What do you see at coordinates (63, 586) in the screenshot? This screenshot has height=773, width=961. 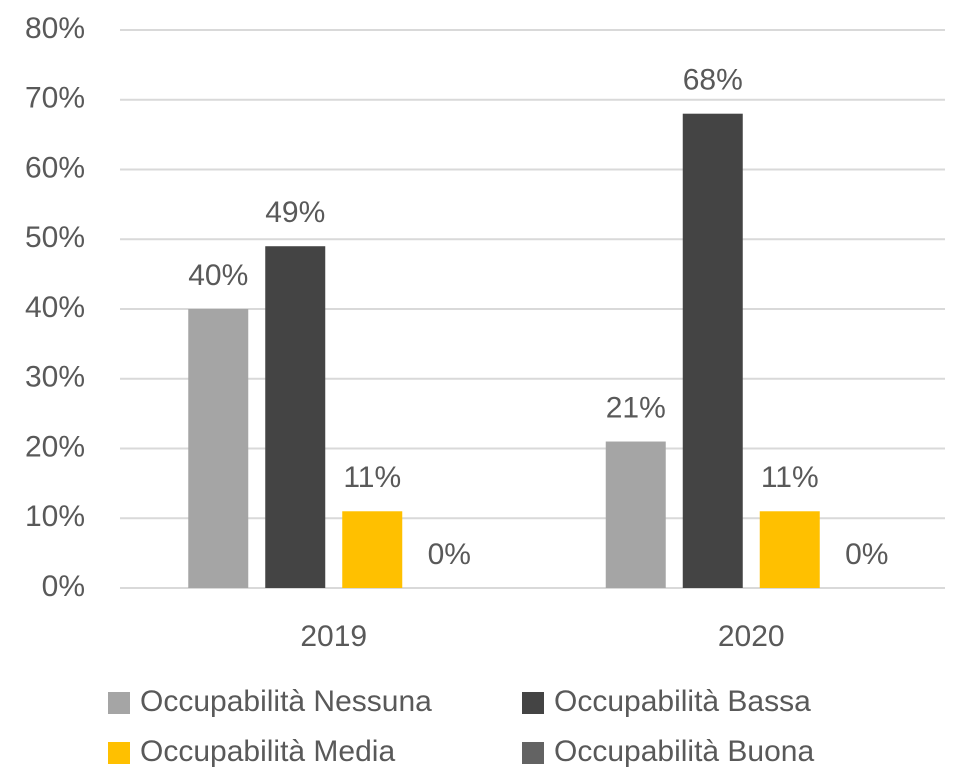 I see `y-tick-label: 0%` at bounding box center [63, 586].